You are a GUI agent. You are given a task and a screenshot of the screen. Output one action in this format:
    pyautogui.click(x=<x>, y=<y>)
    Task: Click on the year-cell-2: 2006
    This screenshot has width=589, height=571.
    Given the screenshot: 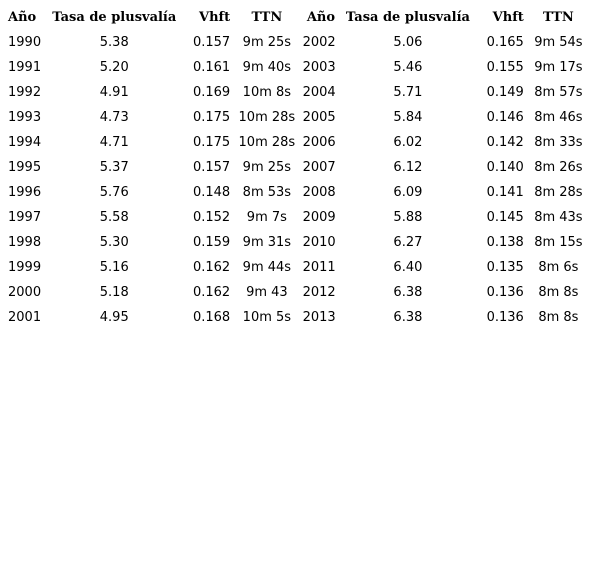 What is the action you would take?
    pyautogui.click(x=319, y=142)
    